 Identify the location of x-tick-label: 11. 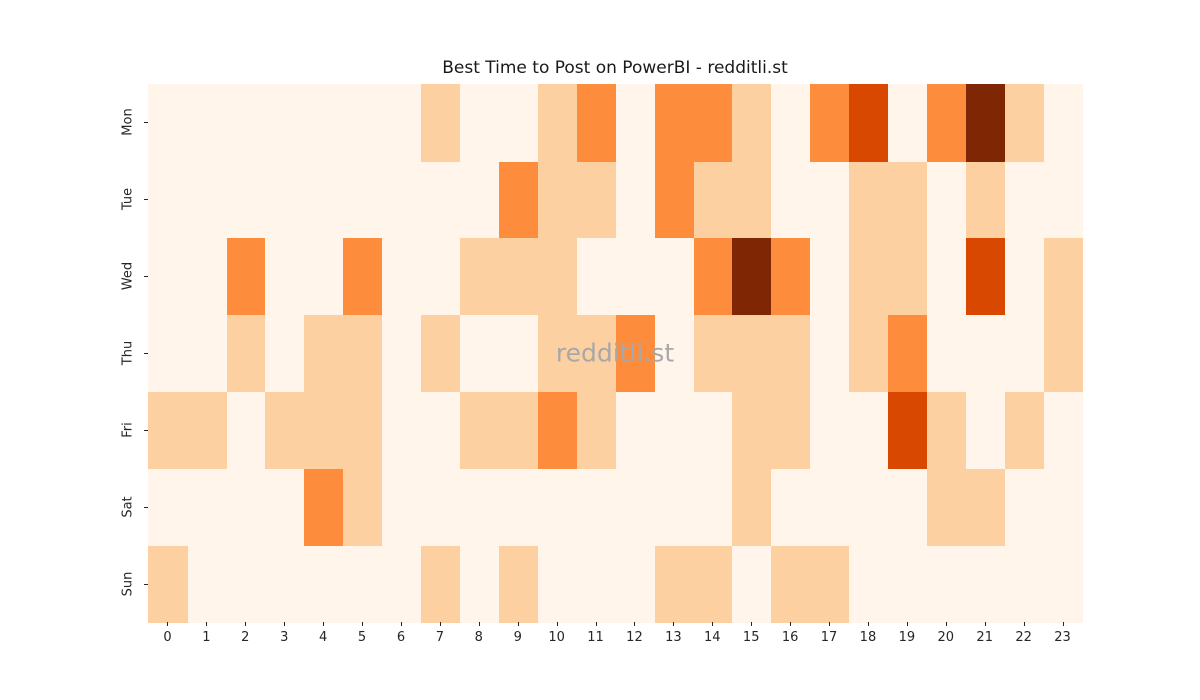
(595, 637).